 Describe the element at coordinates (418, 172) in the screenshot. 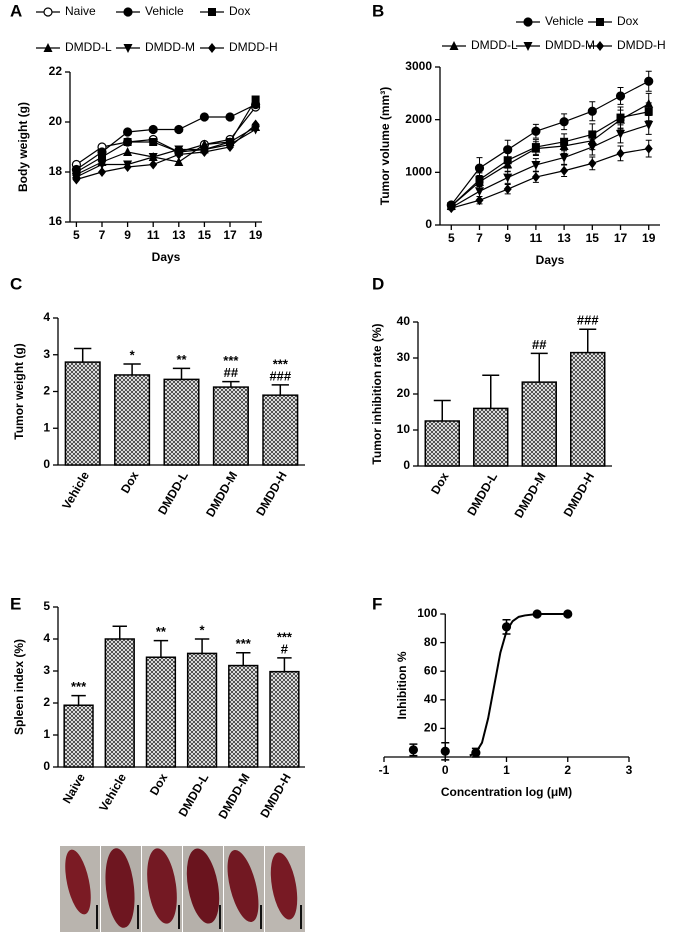

I see `y-tick-label: 1000` at that location.